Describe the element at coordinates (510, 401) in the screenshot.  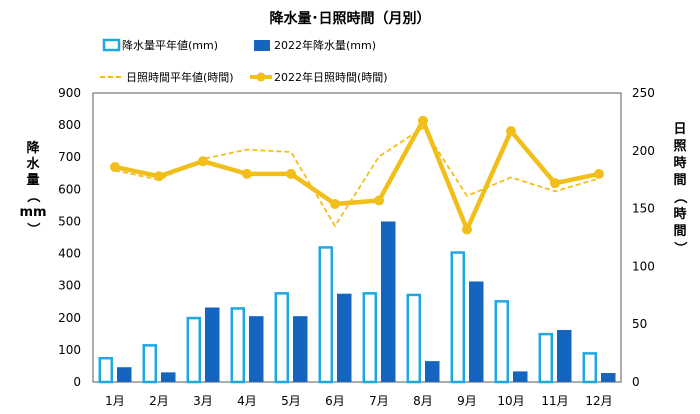
I see `x-tick-label: 10月` at that location.